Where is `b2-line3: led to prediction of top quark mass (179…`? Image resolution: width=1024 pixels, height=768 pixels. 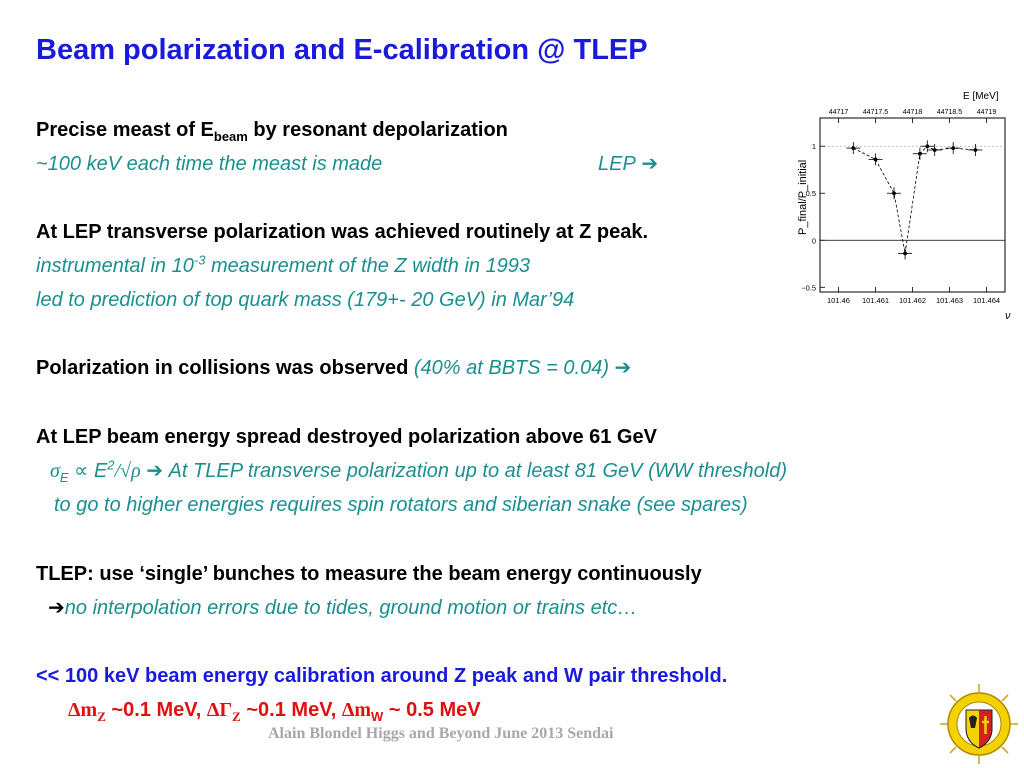 b2-line3: led to prediction of top quark mass (179… is located at coordinates (305, 300).